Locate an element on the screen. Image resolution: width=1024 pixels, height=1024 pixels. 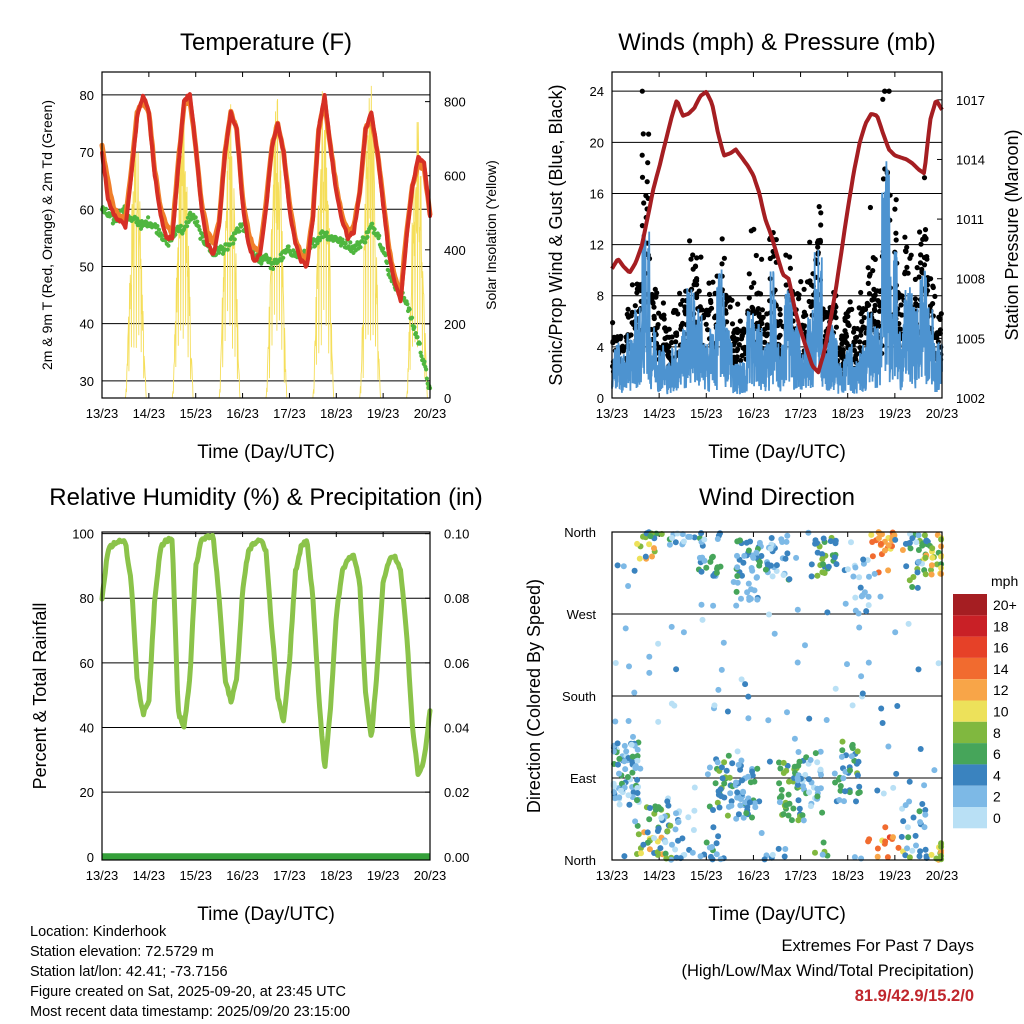
colorbar-swatch is located at coordinates (970, 732).